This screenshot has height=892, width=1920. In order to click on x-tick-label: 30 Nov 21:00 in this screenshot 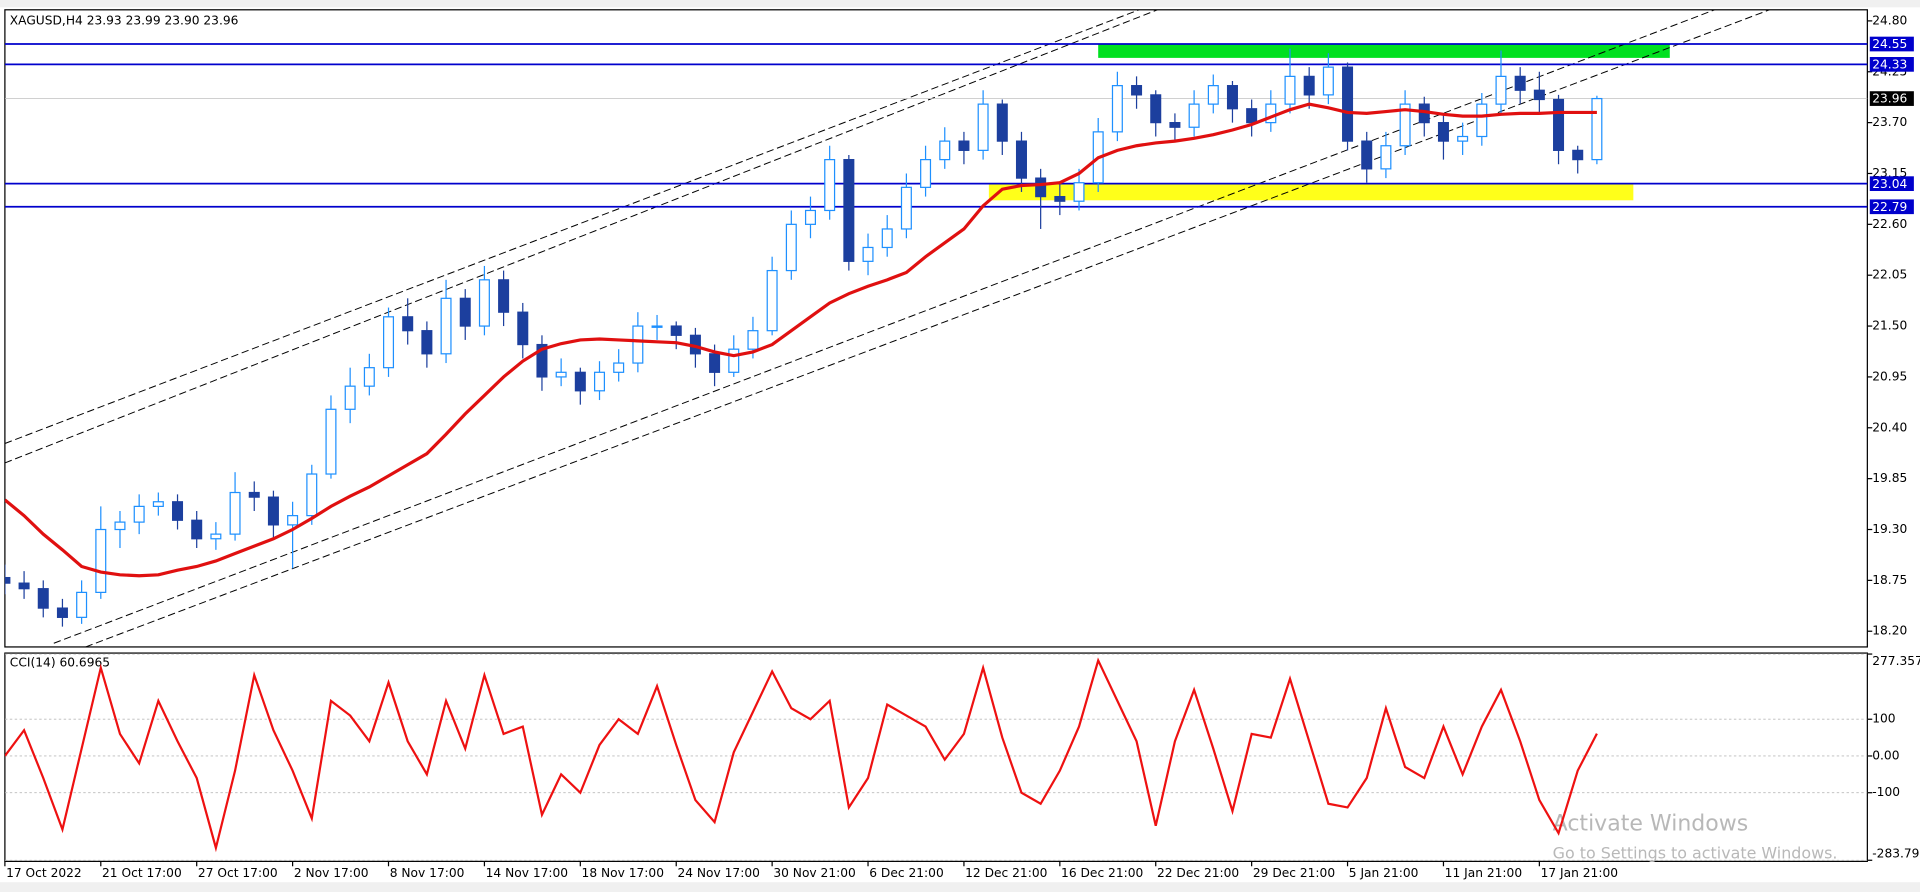, I will do `click(814, 873)`.